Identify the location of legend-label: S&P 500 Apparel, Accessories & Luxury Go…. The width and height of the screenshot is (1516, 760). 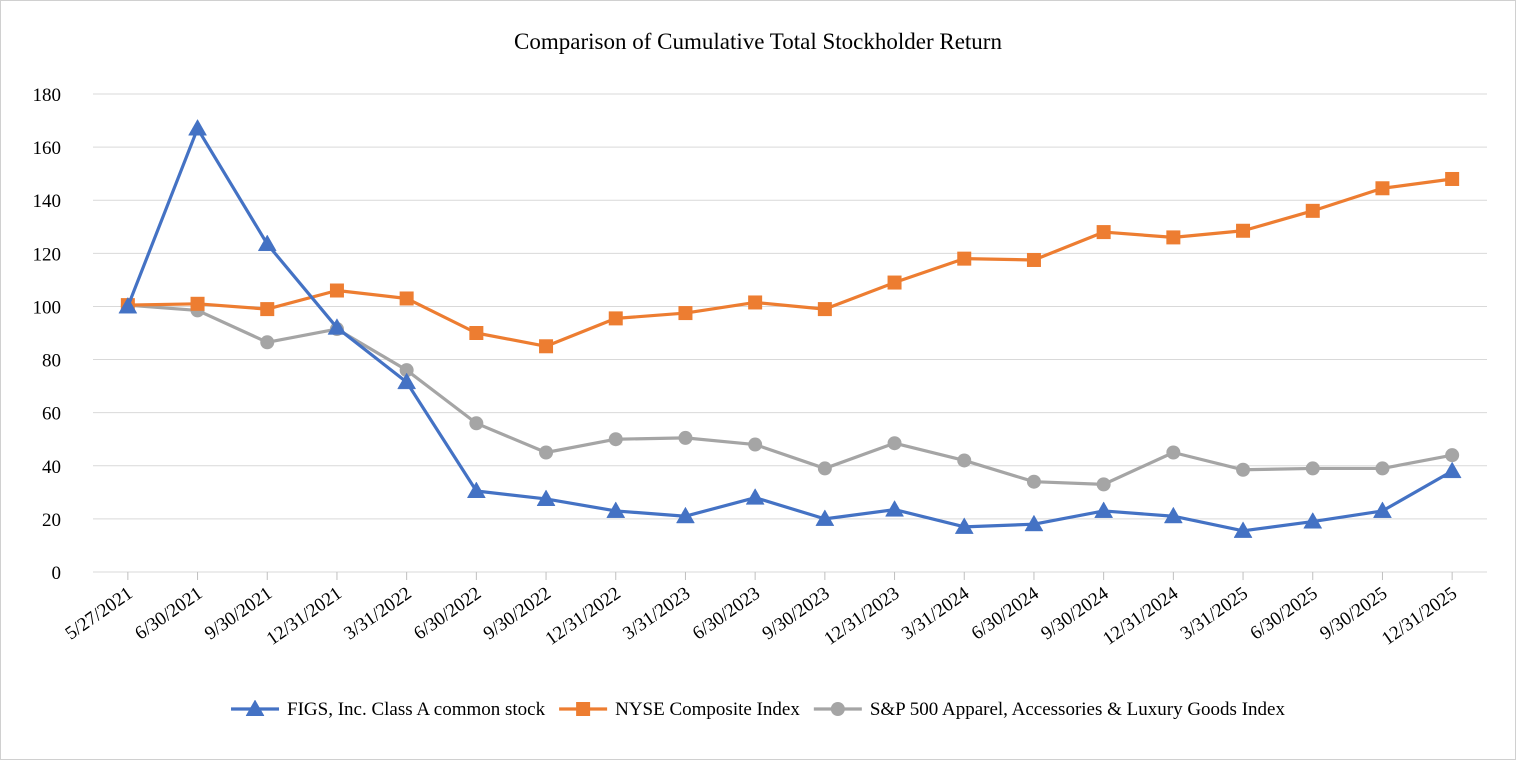
(1078, 709).